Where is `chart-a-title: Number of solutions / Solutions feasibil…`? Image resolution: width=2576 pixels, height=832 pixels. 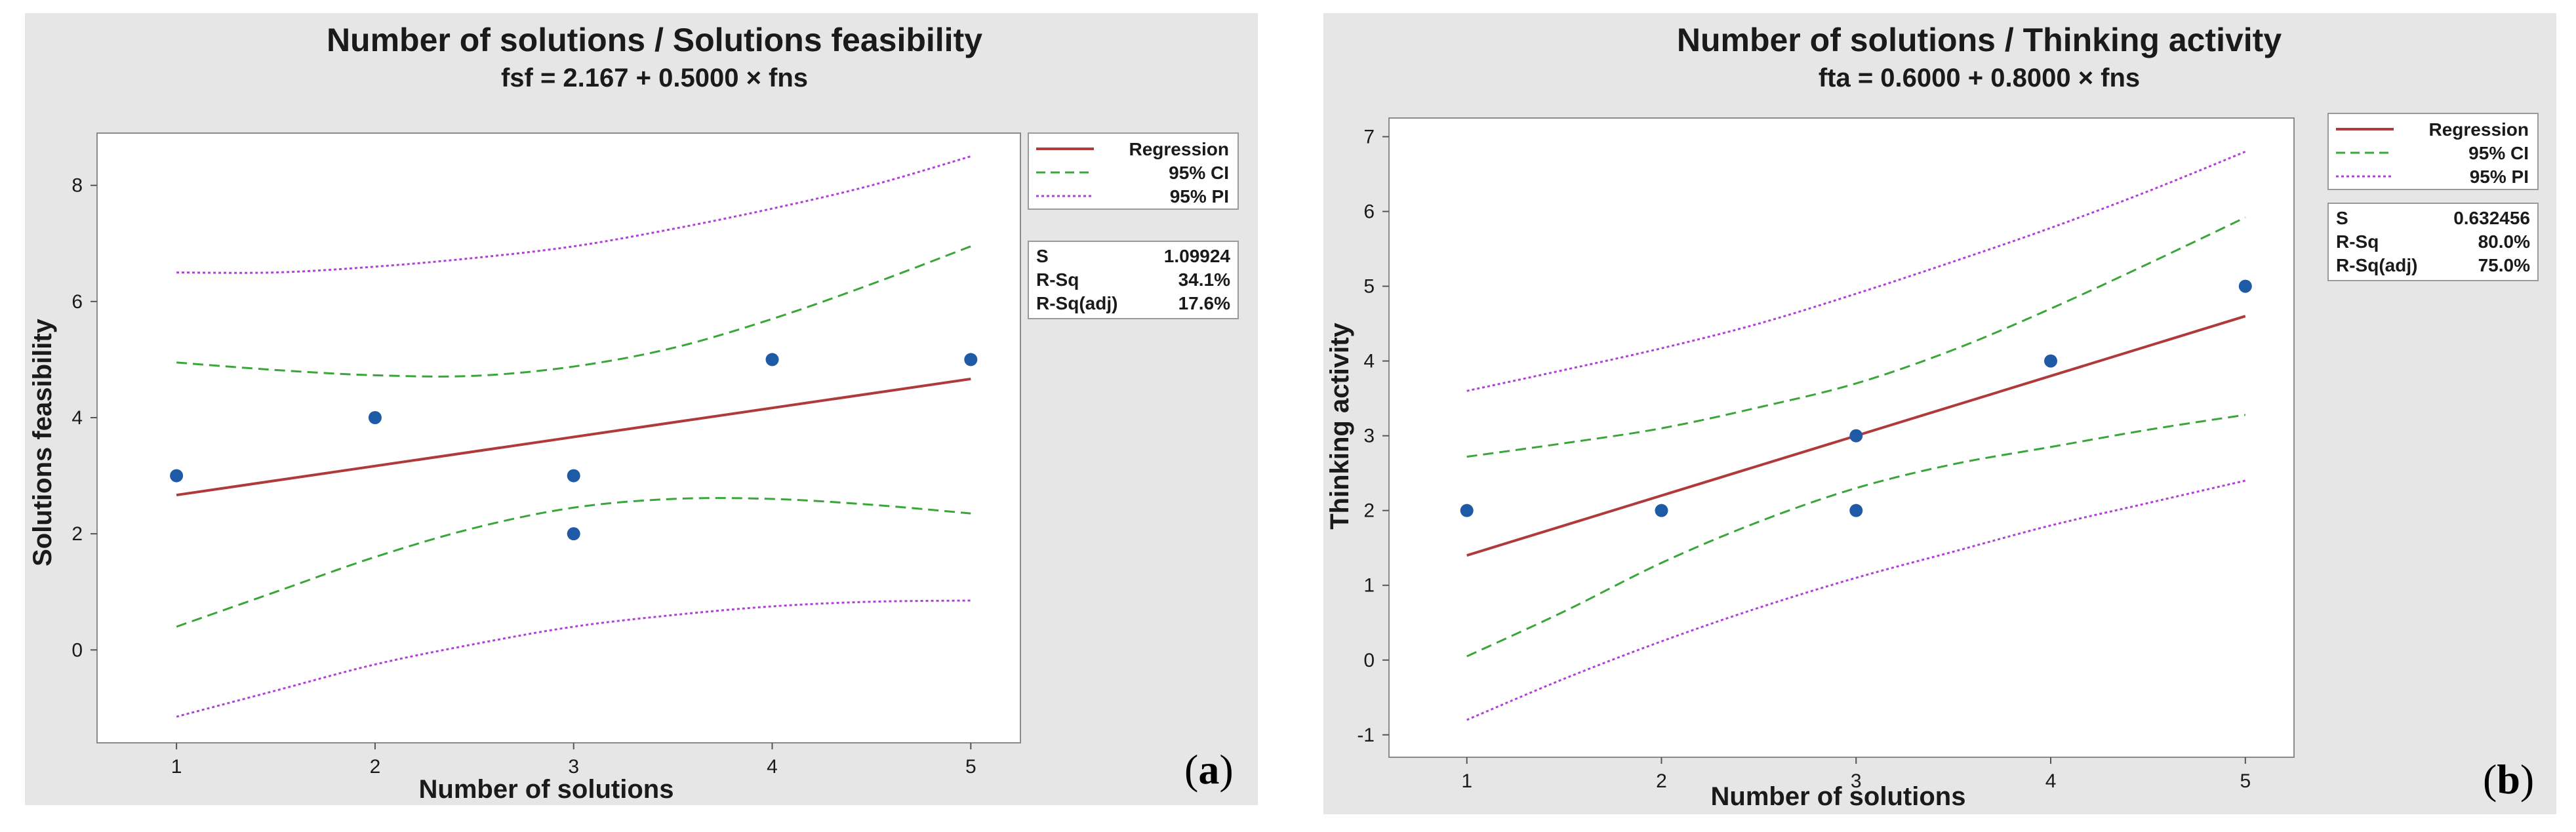
chart-a-title: Number of solutions / Solutions feasibil… is located at coordinates (654, 40).